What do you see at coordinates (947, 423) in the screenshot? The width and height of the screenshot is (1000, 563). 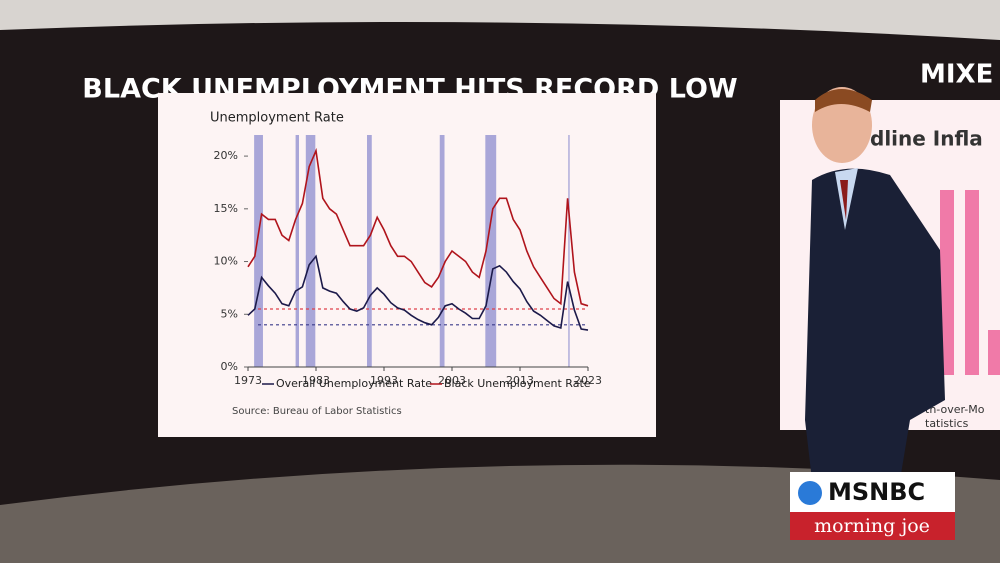 I see `right-note: tatistics` at bounding box center [947, 423].